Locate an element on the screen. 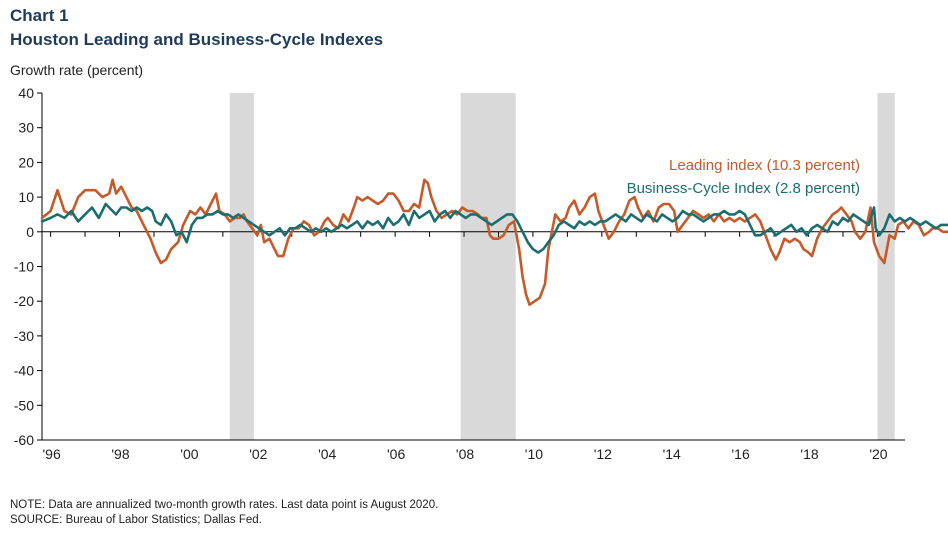 This screenshot has width=948, height=540. y-tick-label: 40 is located at coordinates (26, 93).